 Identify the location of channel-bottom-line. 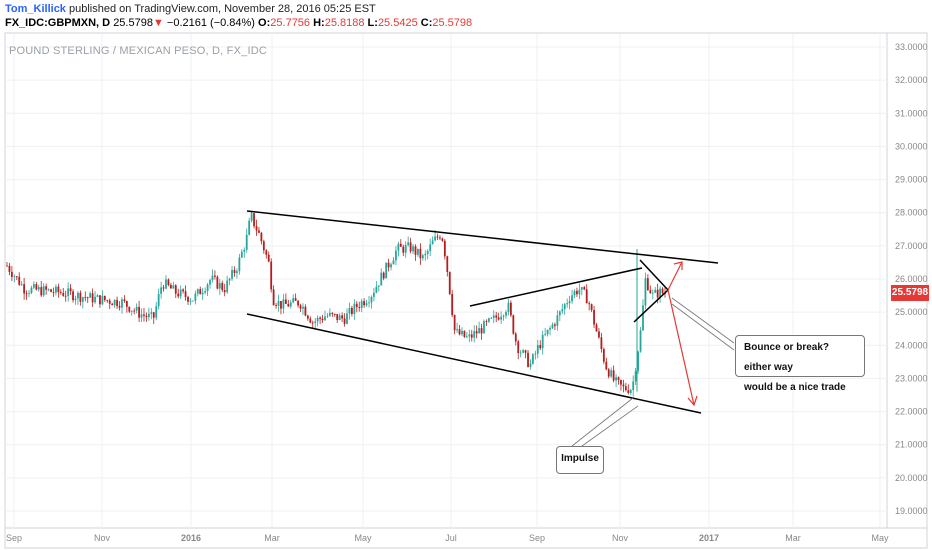
(474, 363).